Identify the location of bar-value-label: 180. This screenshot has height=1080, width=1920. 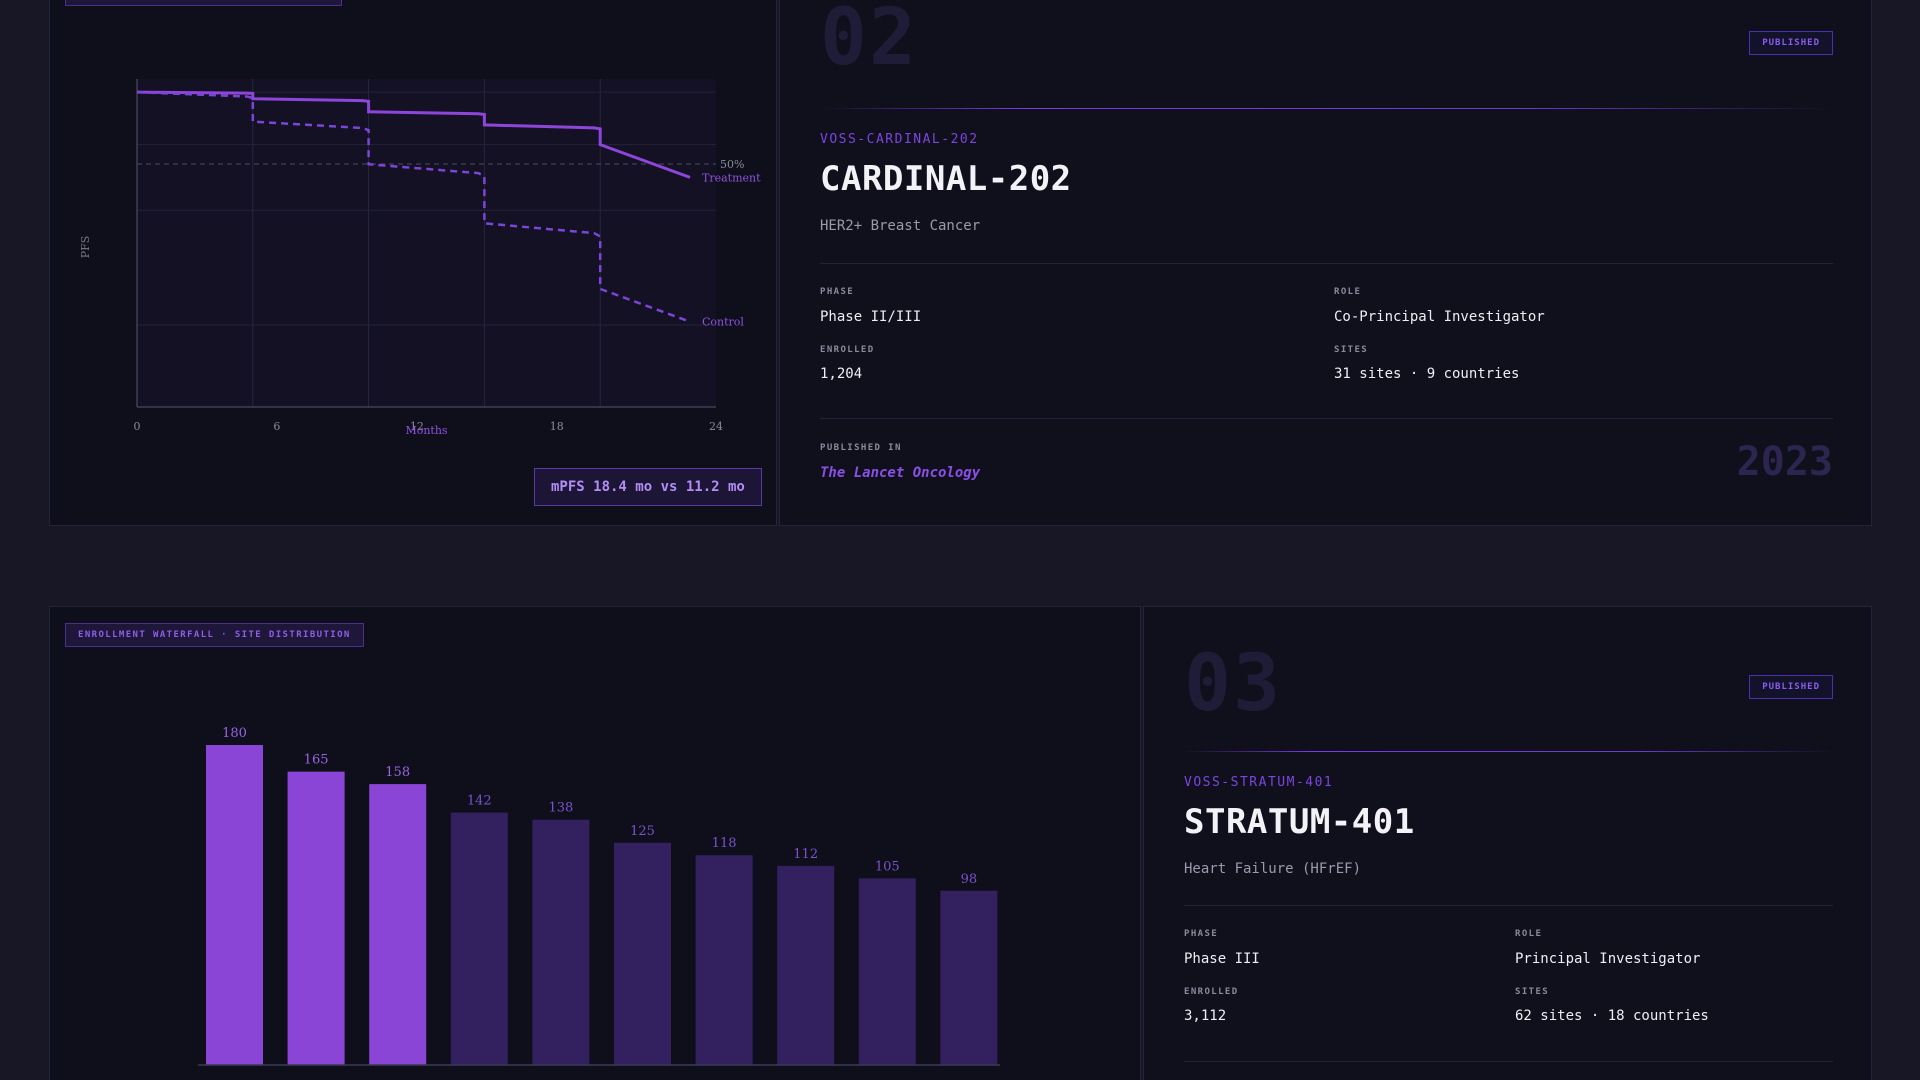
(234, 733).